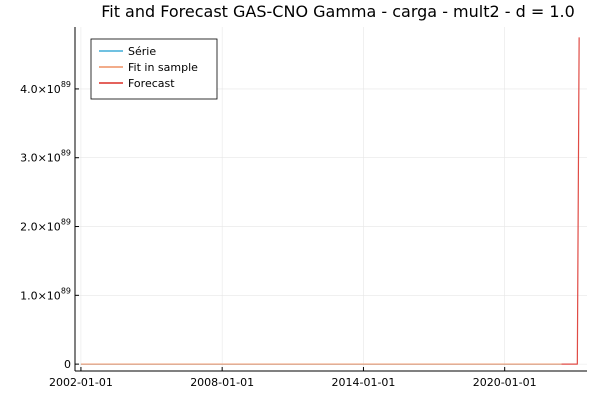 This screenshot has width=600, height=400. Describe the element at coordinates (45, 157) in the screenshot. I see `y-tick-label-3: 3.0×1089` at that location.